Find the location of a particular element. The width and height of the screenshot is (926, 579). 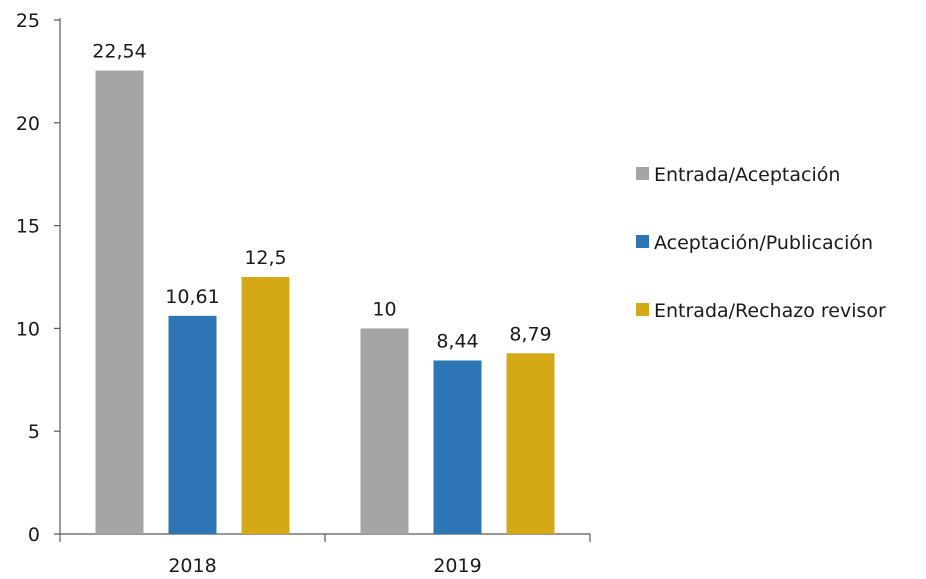

legend-label: Aceptación/Publicación is located at coordinates (763, 243).